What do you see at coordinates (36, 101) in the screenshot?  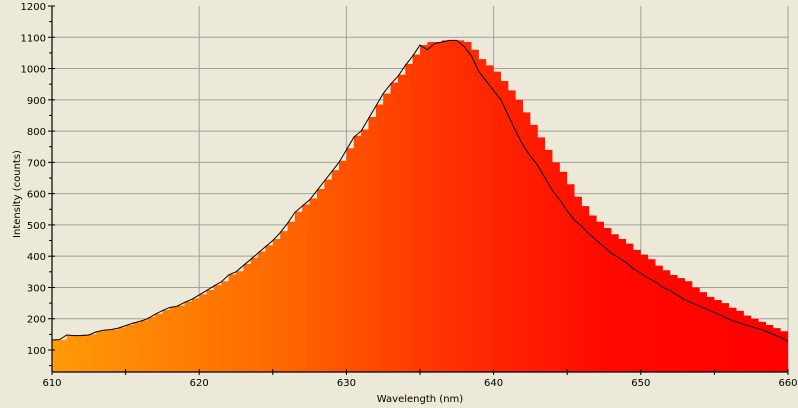 I see `y-tick-label: 900` at bounding box center [36, 101].